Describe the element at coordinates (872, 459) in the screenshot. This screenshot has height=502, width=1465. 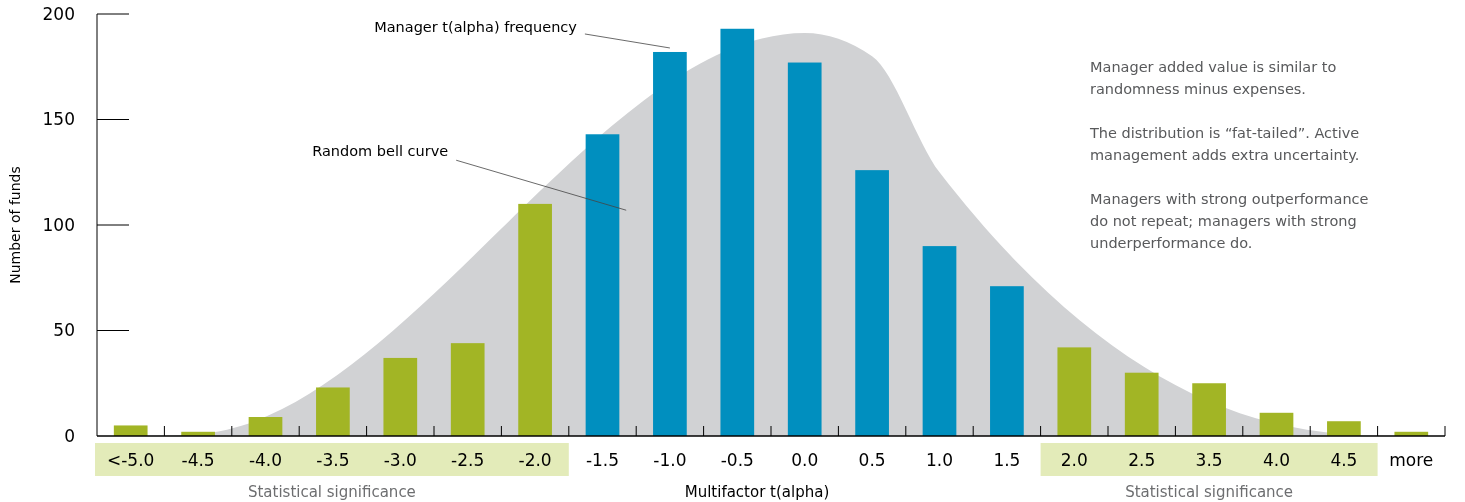
I see `x-tick-label: 0.5` at that location.